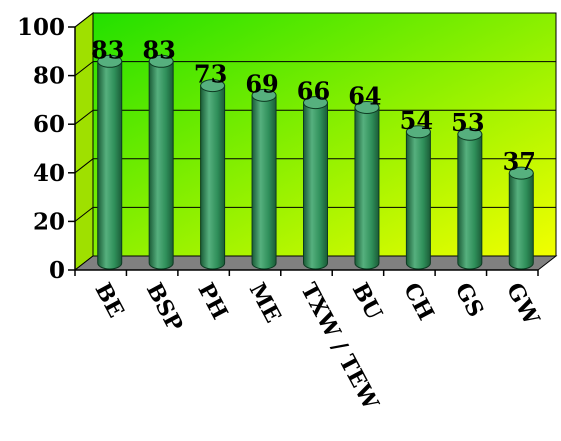 The width and height of the screenshot is (561, 441). I want to click on y-tick-label: 60, so click(49, 124).